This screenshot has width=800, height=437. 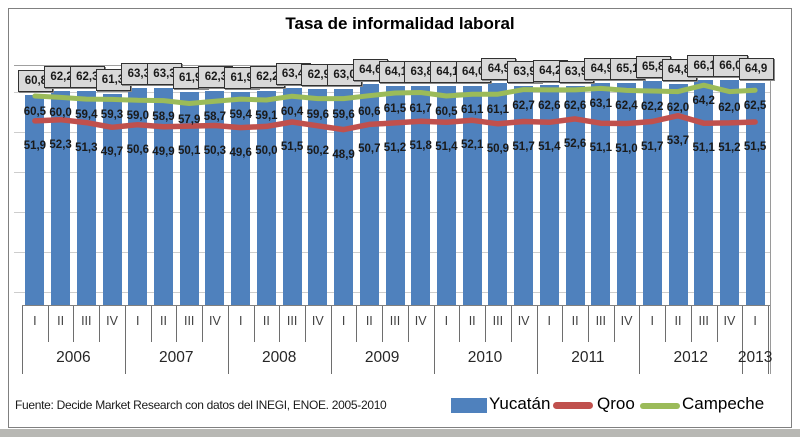 What do you see at coordinates (723, 403) in the screenshot?
I see `legend-label-campeche: Campeche` at bounding box center [723, 403].